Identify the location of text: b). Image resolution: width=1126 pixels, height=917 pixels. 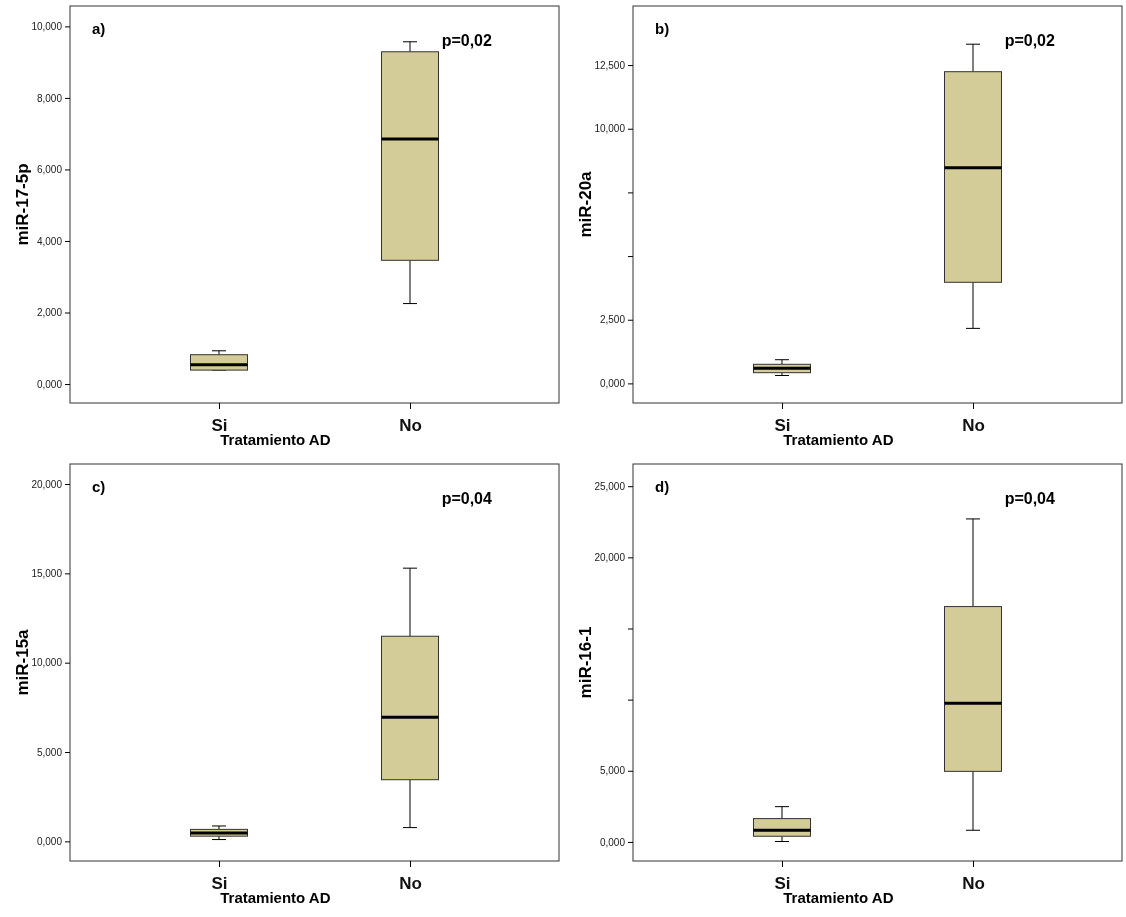
(662, 28).